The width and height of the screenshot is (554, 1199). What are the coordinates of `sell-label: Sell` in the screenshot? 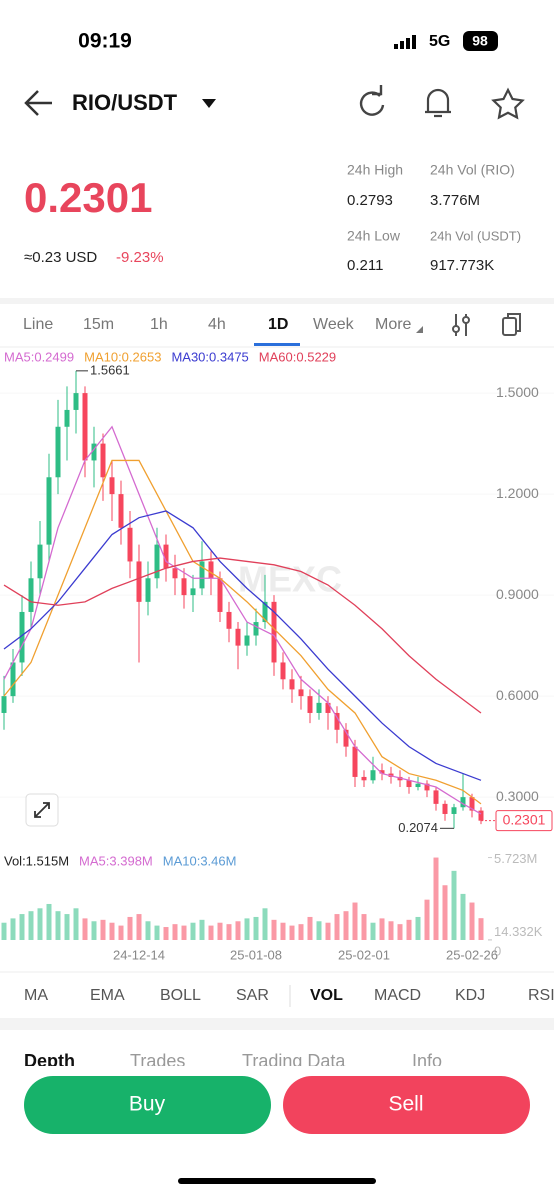 It's located at (405, 1104).